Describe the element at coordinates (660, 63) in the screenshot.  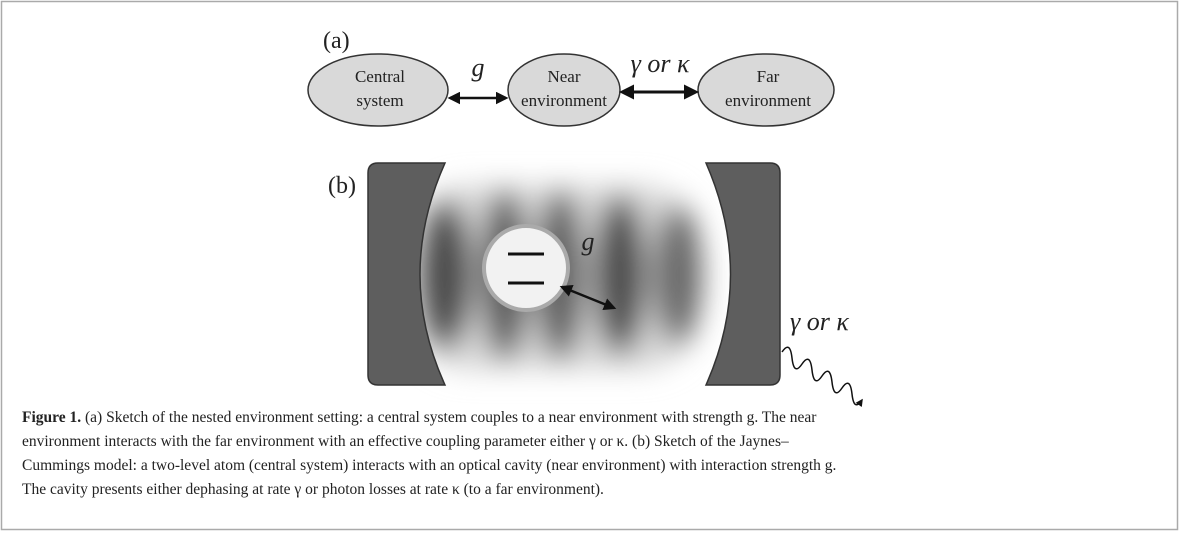
I see `edge-label: γ or κ` at that location.